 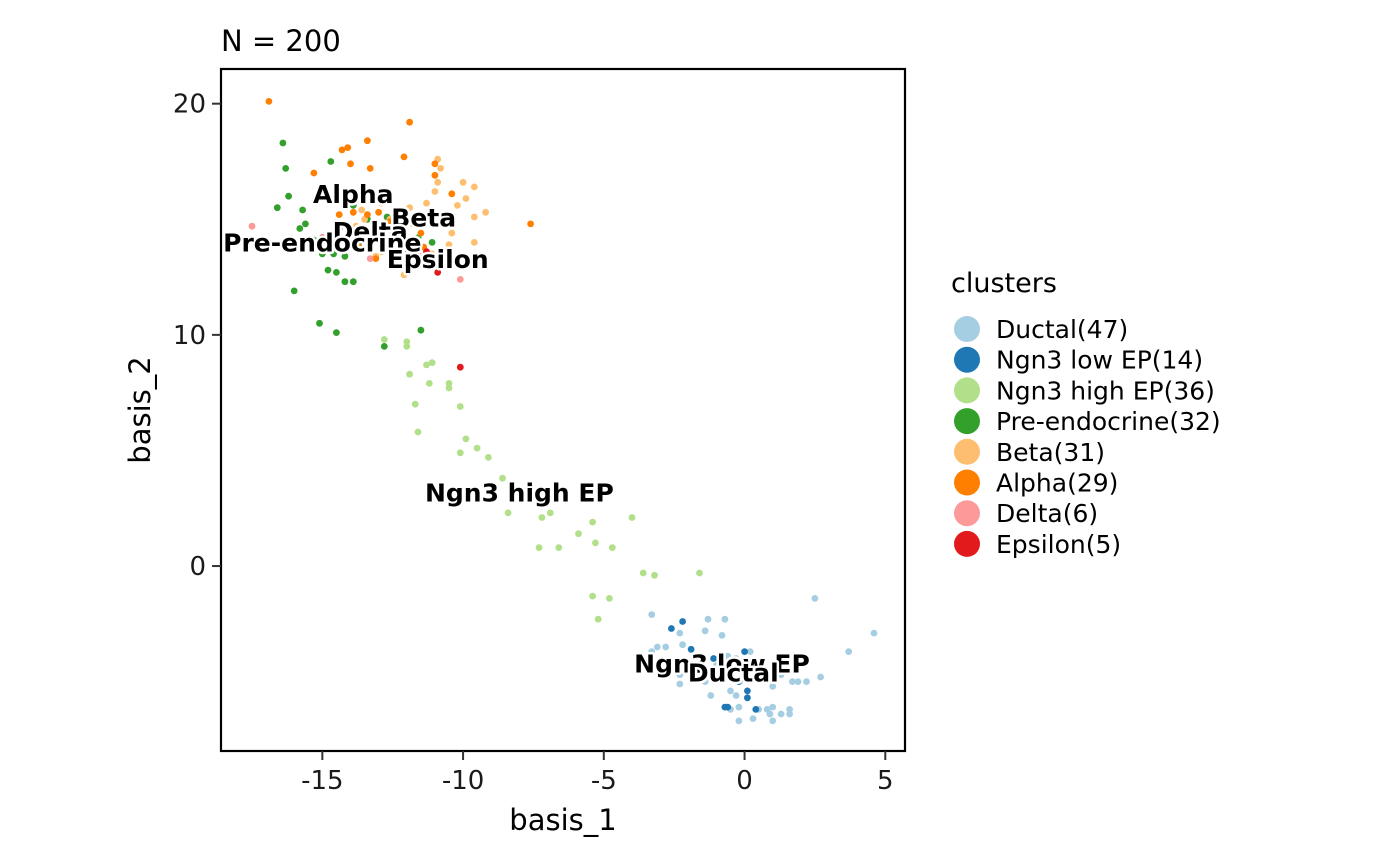 What do you see at coordinates (1105, 390) in the screenshot?
I see `legend-label: Ngn3 high EP(36)` at bounding box center [1105, 390].